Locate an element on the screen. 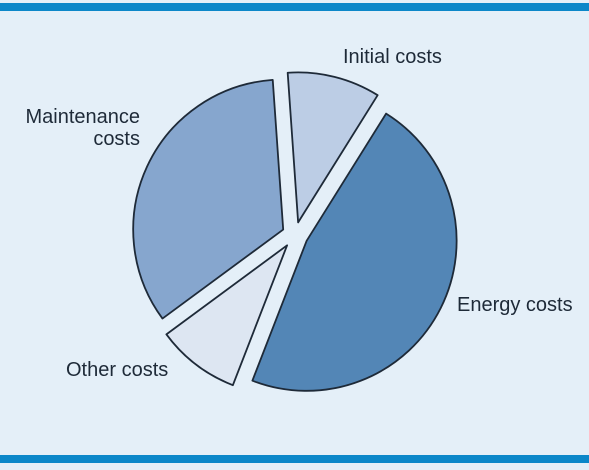  bottom-rule is located at coordinates (294, 459).